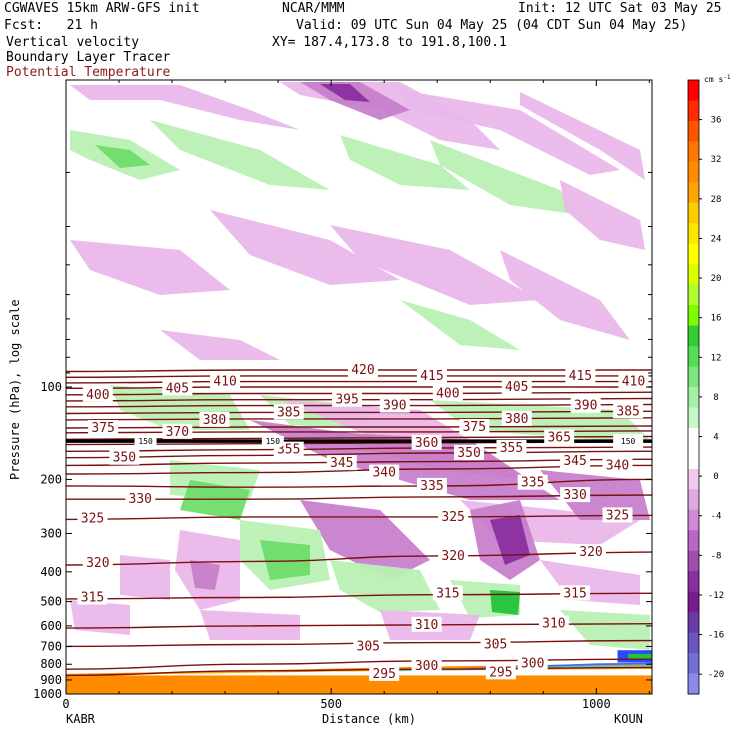 This screenshot has height=740, width=740. I want to click on theta-label-320: 320, so click(97, 563).